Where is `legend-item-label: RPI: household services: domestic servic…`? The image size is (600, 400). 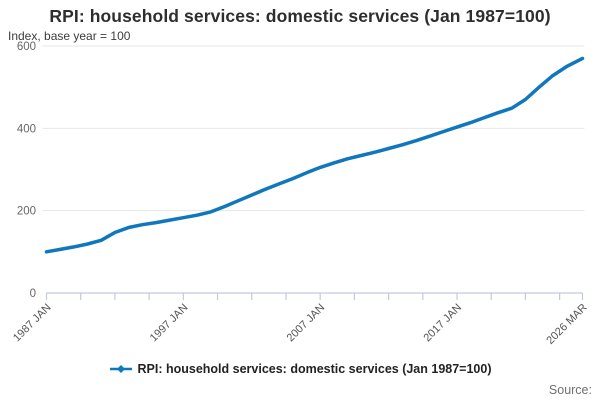
legend-item-label: RPI: household services: domestic servic… is located at coordinates (314, 369).